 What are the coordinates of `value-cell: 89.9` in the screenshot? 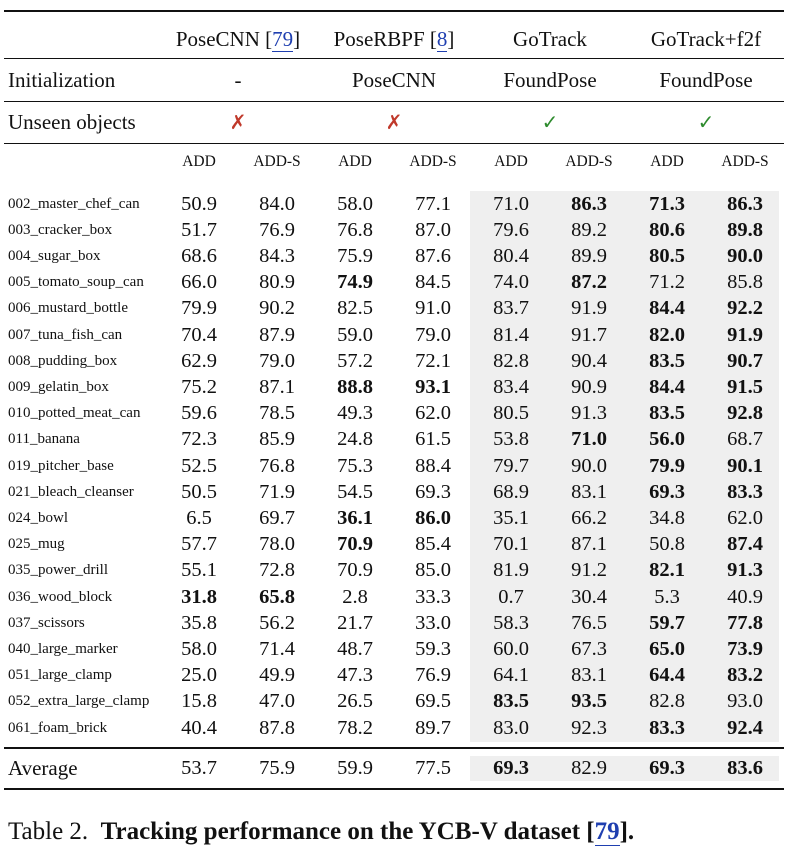 It's located at (589, 255).